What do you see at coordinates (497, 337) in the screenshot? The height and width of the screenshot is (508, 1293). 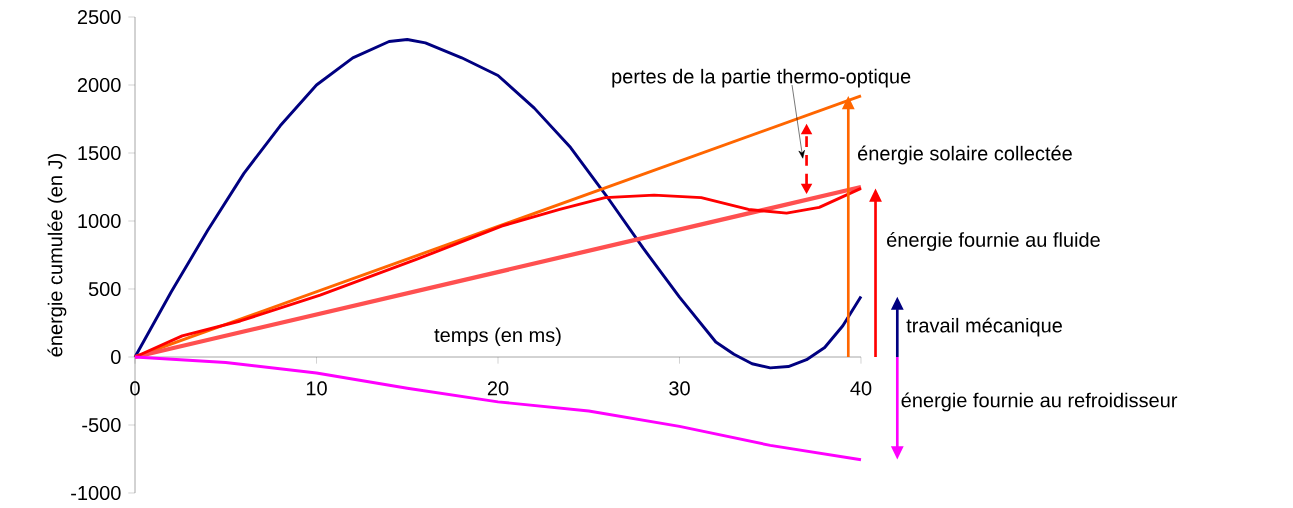 I see `x-axis-title: temps (en ms)` at bounding box center [497, 337].